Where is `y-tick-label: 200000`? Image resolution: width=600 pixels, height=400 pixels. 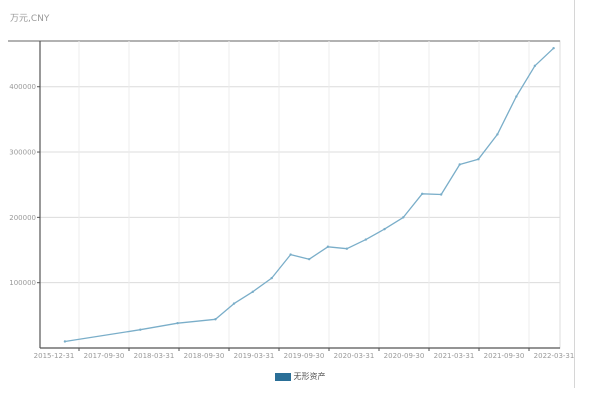 y-tick-label: 200000 is located at coordinates (22, 218).